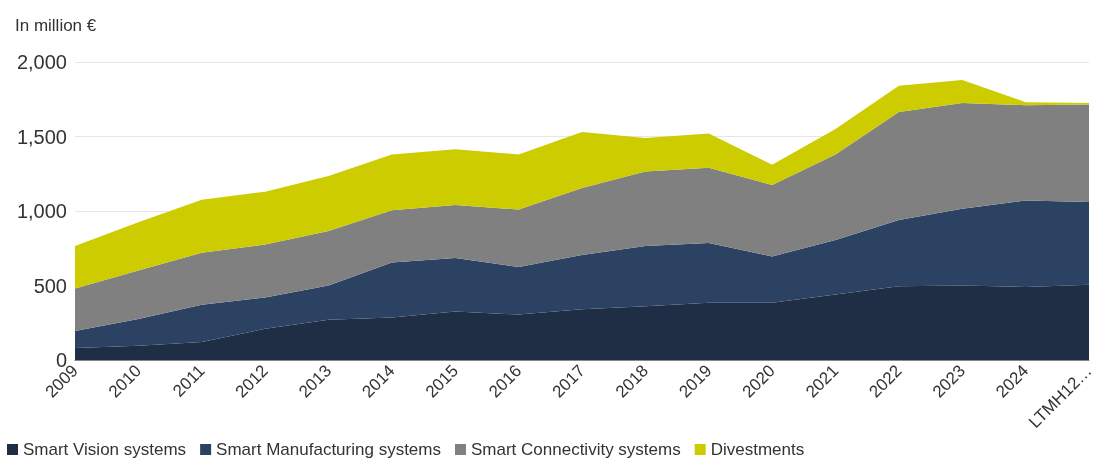 Image resolution: width=1114 pixels, height=465 pixels. I want to click on y-tick-label: 1,500, so click(41, 136).